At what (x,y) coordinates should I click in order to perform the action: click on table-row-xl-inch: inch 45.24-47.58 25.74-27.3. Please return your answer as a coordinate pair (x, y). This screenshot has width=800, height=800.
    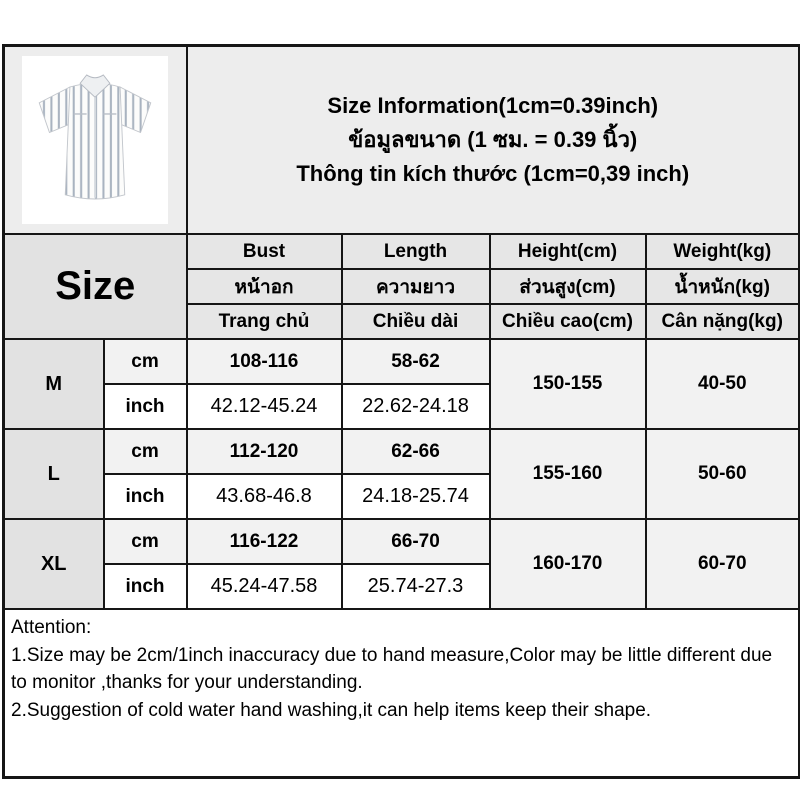
    Looking at the image, I should click on (402, 586).